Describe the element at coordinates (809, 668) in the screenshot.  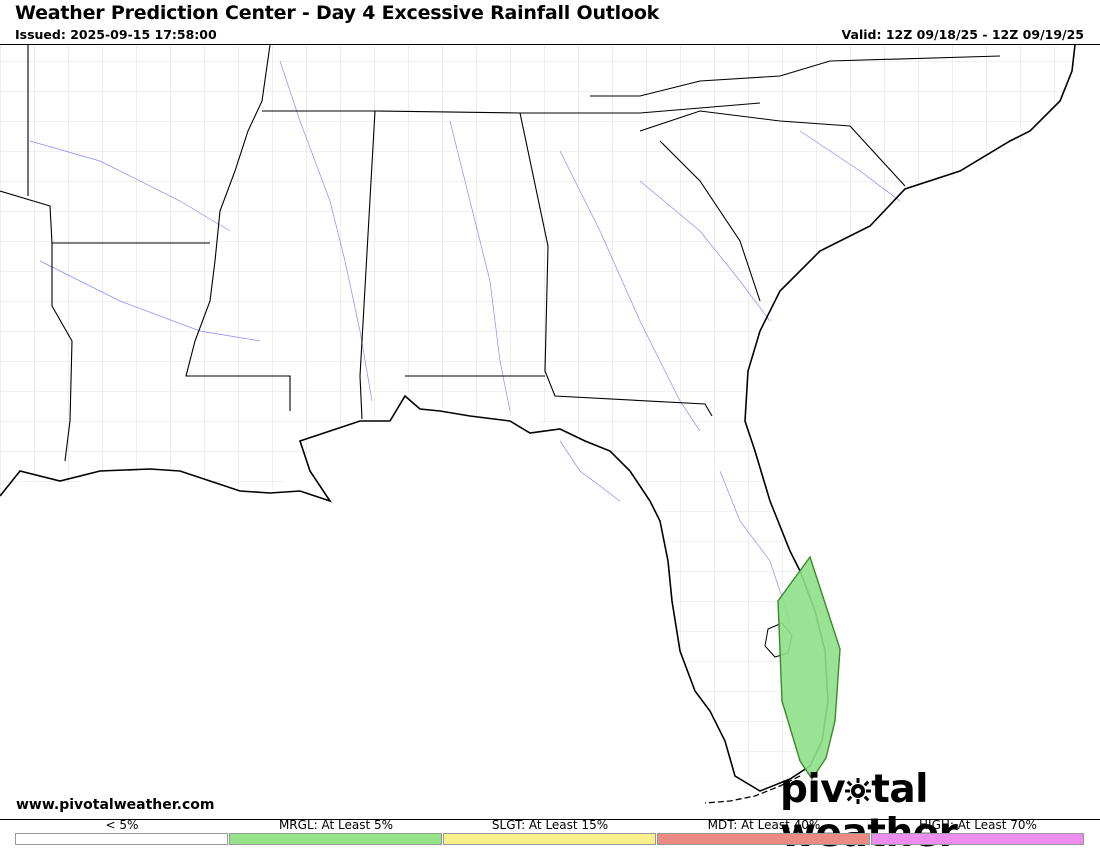
I see `mrgl-risk-area` at that location.